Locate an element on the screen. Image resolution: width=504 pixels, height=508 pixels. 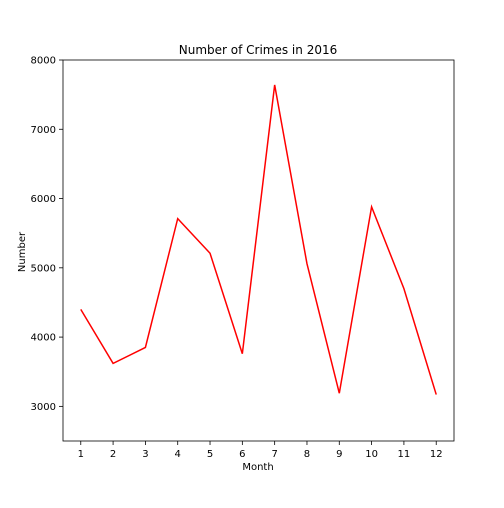
x-tick-label: 8 is located at coordinates (307, 454).